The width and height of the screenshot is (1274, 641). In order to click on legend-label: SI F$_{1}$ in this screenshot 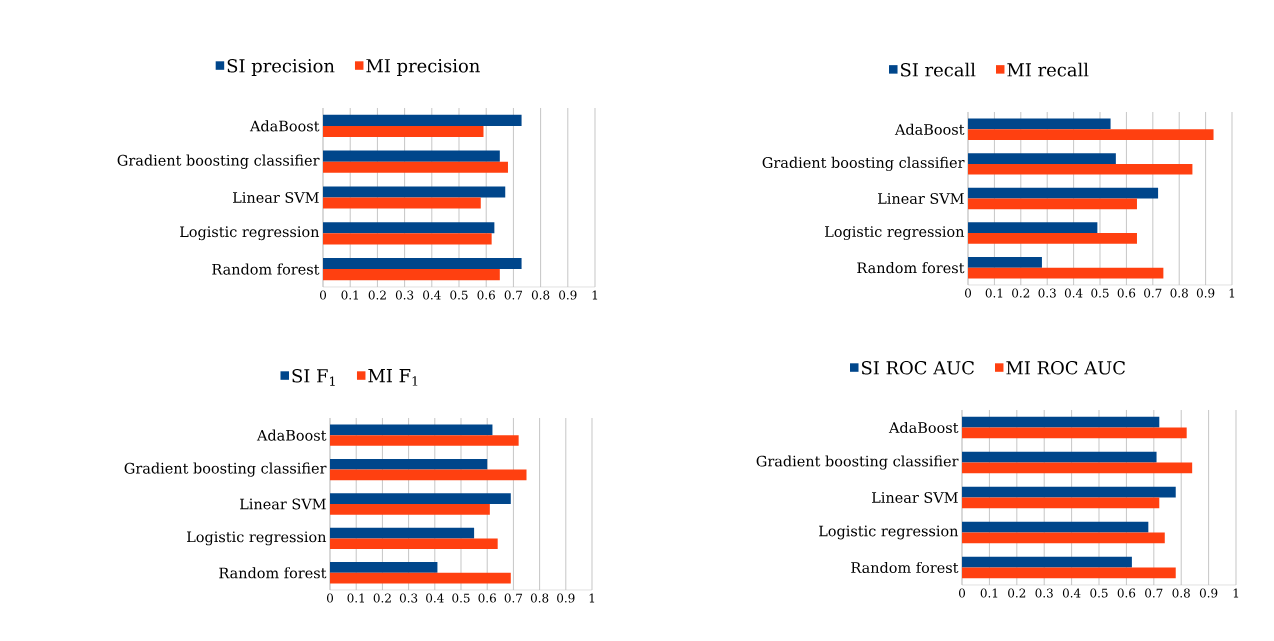, I will do `click(313, 377)`.